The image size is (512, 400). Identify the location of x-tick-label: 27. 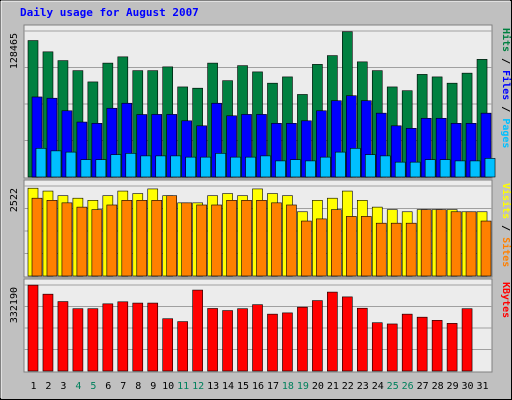
(423, 386).